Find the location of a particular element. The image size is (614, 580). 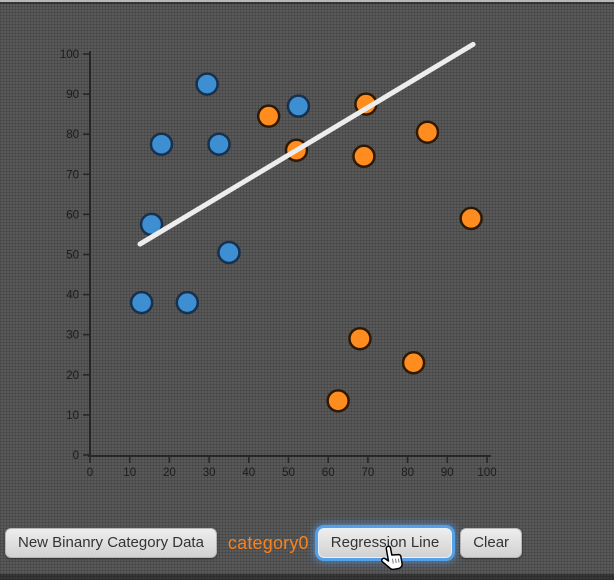

y-tick-label: 10 is located at coordinates (72, 416).